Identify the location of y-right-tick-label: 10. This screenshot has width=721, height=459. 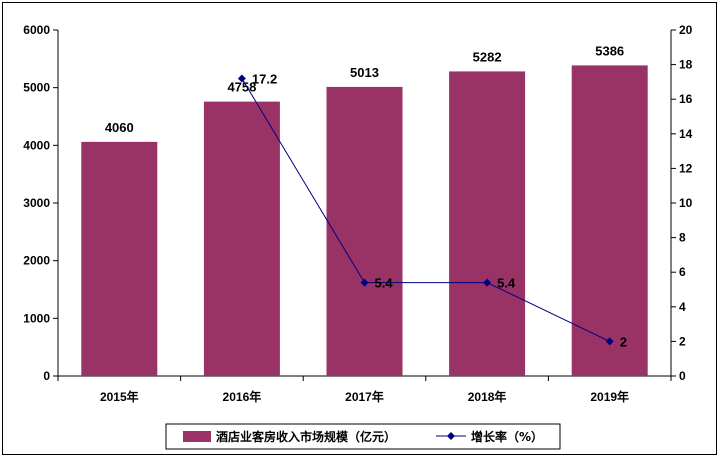
(686, 203).